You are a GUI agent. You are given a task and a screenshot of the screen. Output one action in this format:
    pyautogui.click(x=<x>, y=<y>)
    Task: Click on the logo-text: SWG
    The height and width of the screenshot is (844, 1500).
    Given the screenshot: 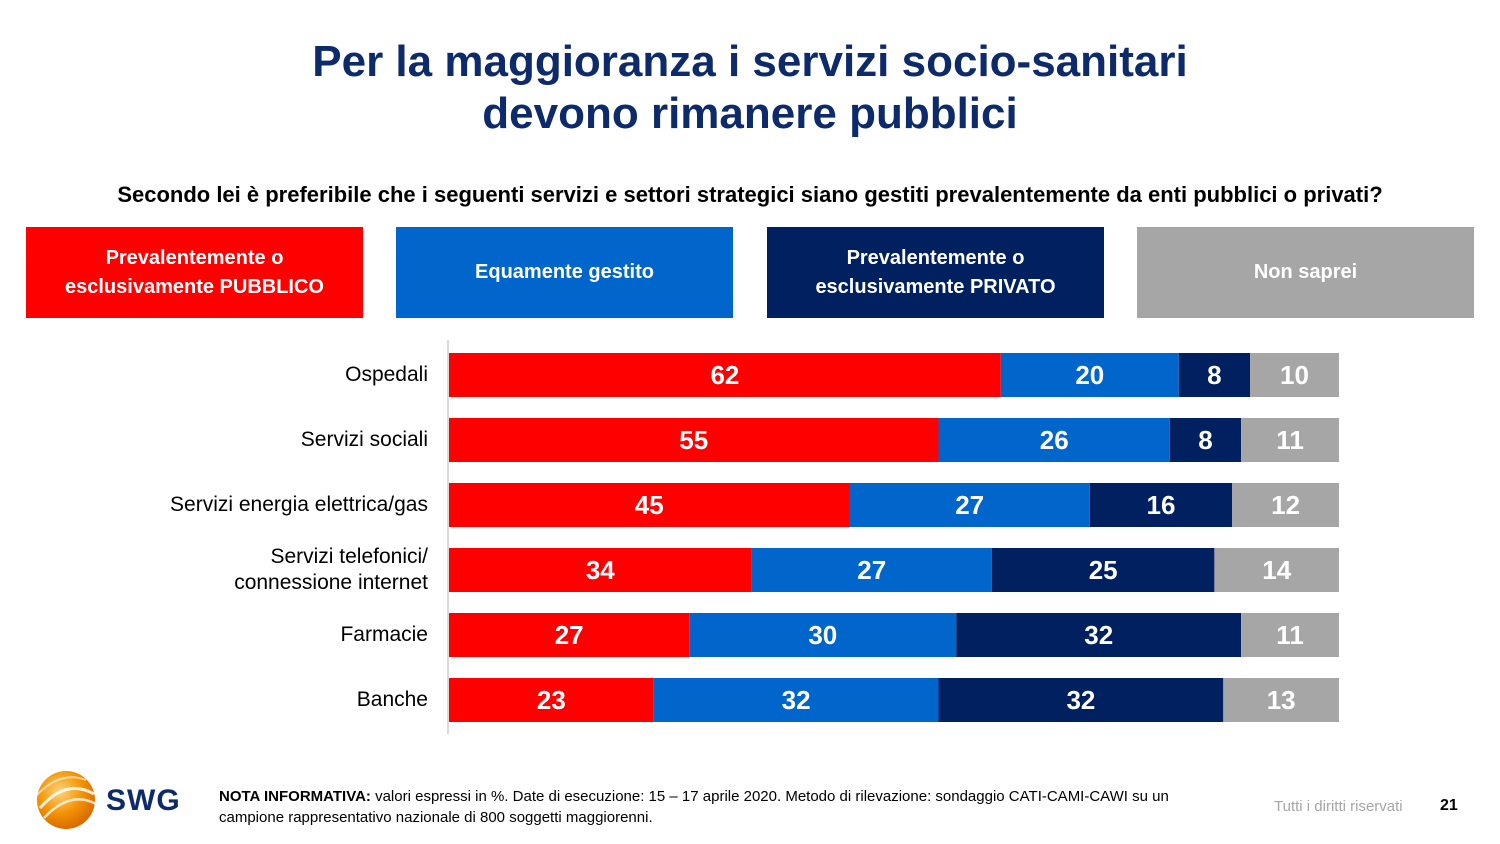 What is the action you would take?
    pyautogui.click(x=143, y=800)
    